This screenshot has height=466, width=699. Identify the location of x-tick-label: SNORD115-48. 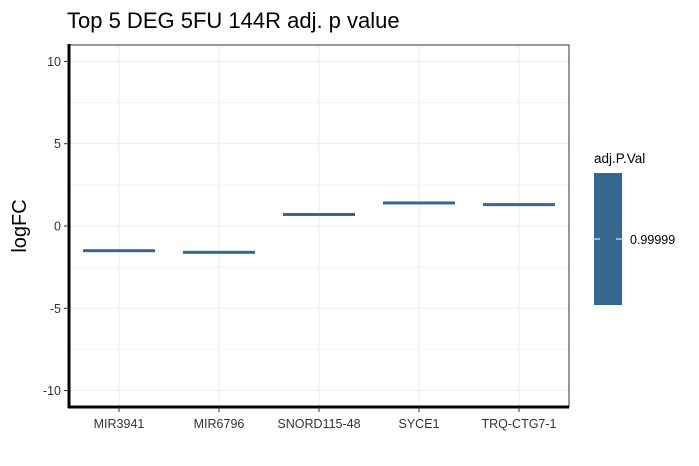
(318, 424).